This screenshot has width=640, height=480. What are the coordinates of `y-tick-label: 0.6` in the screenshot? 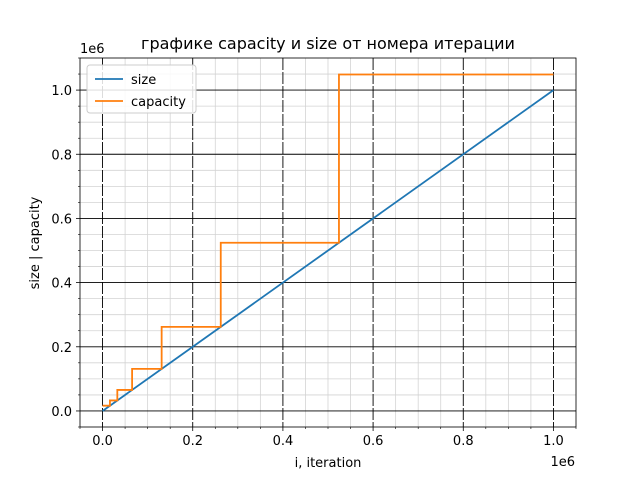 It's located at (61, 219).